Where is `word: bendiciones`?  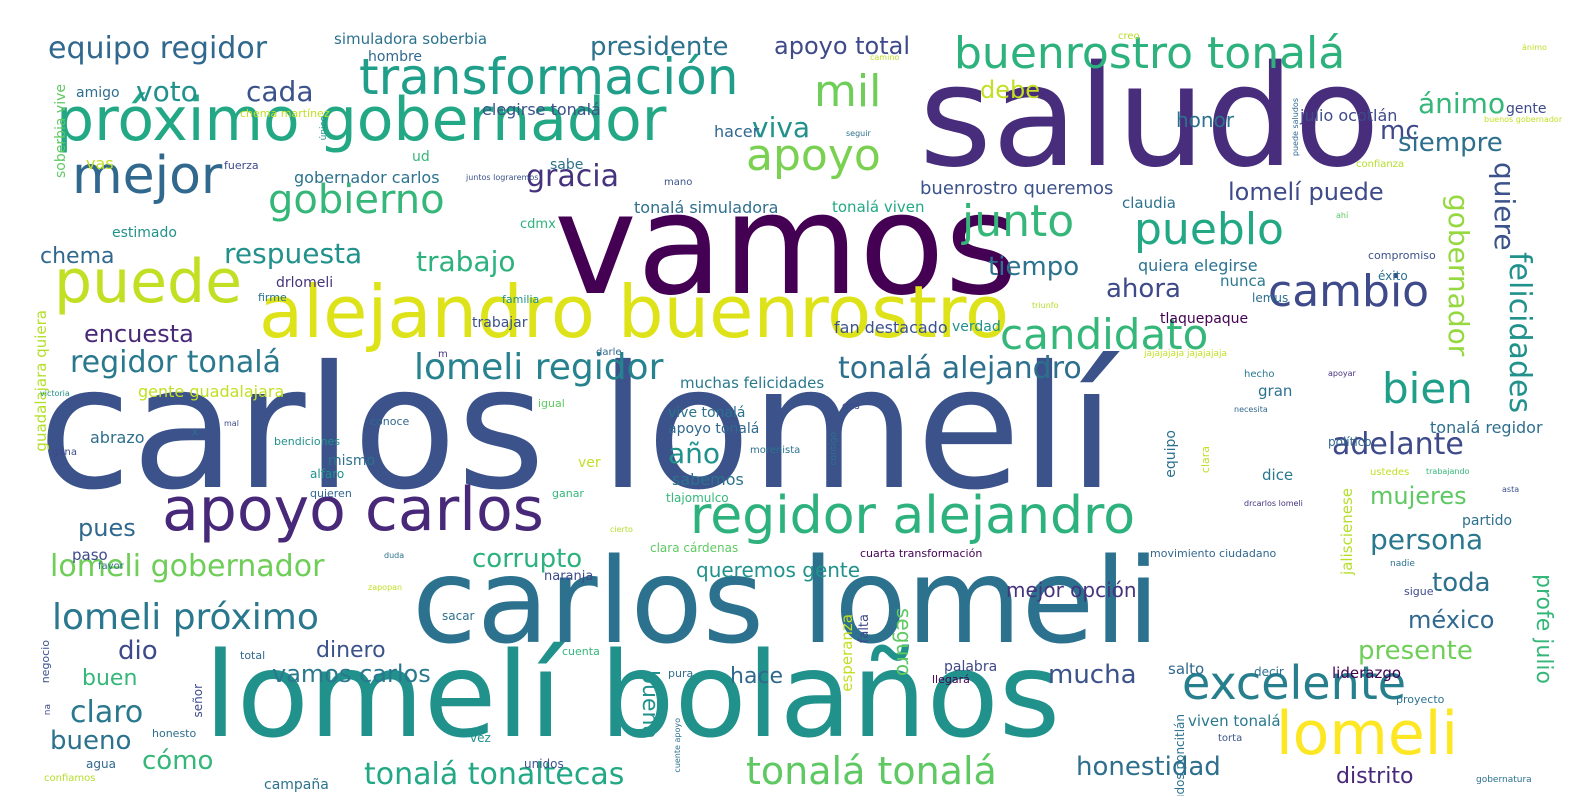
word: bendiciones is located at coordinates (307, 441).